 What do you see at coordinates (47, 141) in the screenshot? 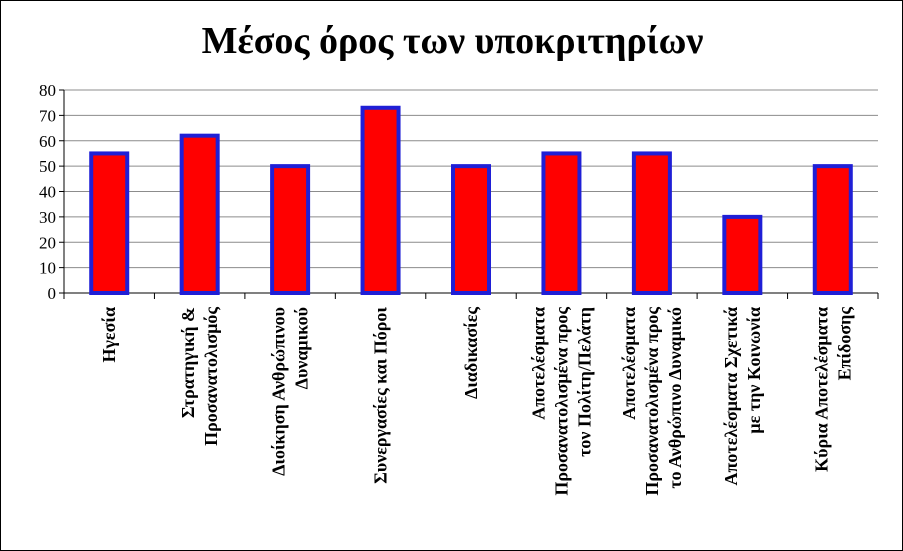
I see `y-tick-label: 60` at bounding box center [47, 141].